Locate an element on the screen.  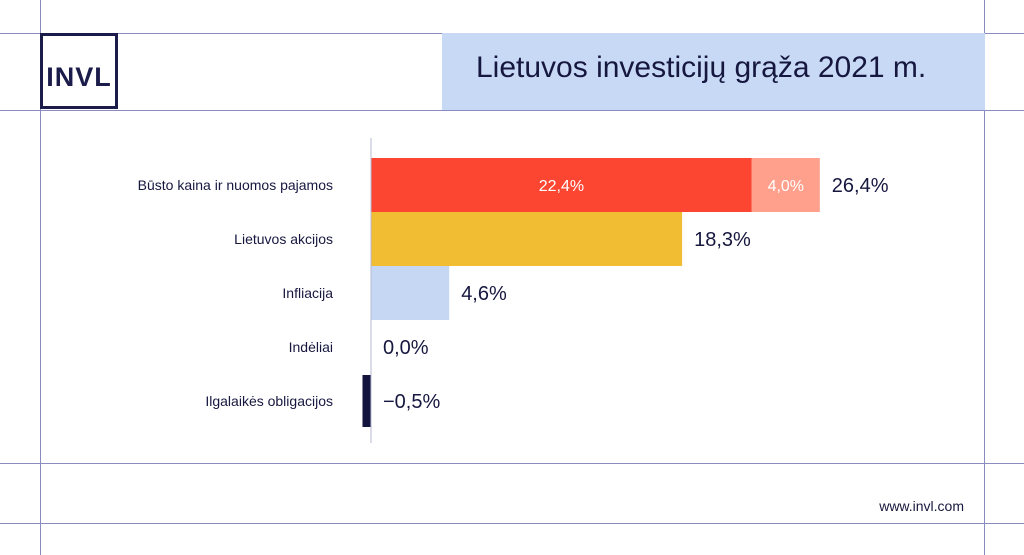
category-label: Būsto kaina ir nuomos pajamos is located at coordinates (235, 185).